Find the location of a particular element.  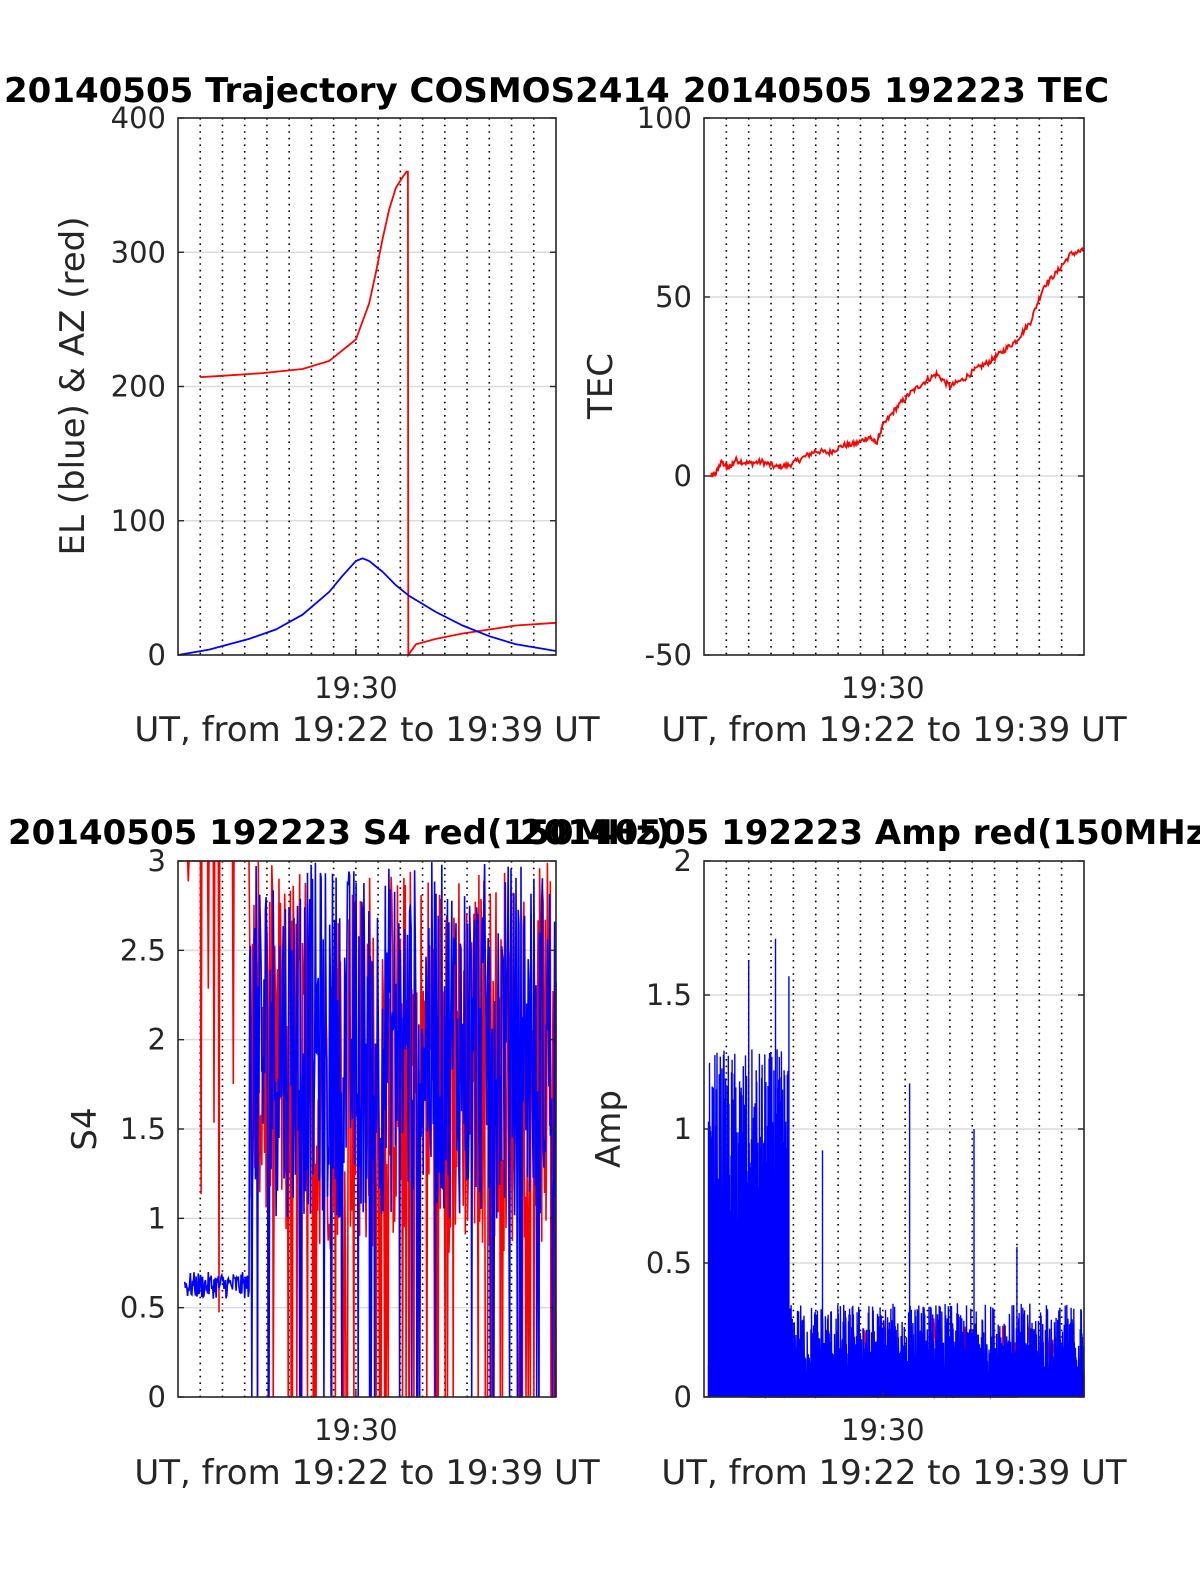

tick-layer: 0 100 200 300 400 19:30 is located at coordinates (333, 403).